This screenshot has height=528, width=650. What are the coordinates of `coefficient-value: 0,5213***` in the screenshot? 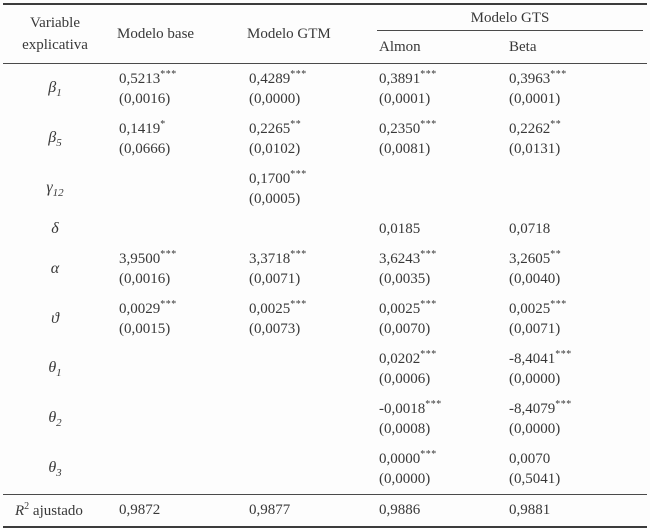 It's located at (148, 78).